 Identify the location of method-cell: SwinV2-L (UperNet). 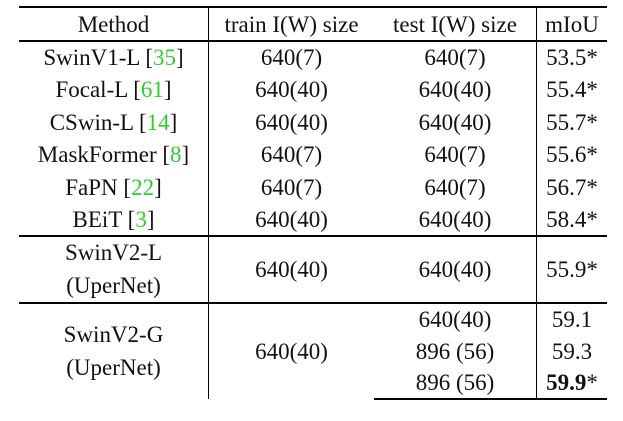
(114, 269).